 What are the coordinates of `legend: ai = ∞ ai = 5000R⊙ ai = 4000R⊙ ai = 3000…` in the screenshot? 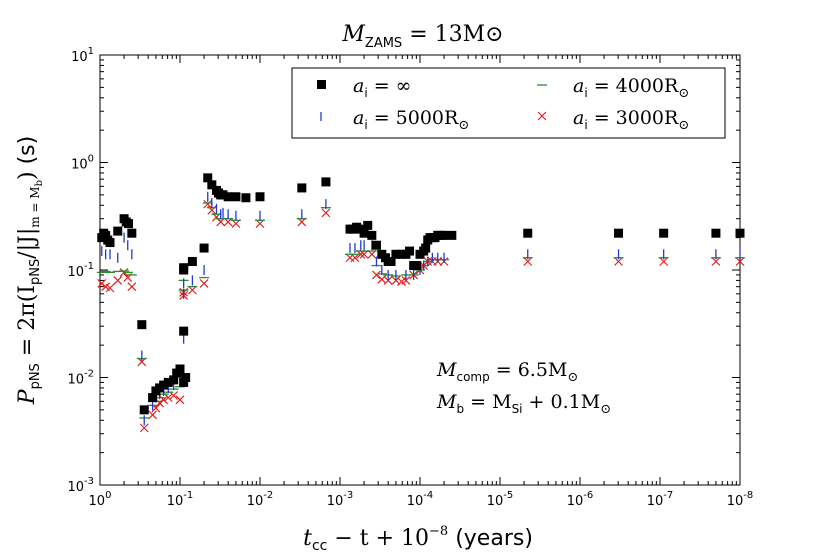 It's located at (508, 103).